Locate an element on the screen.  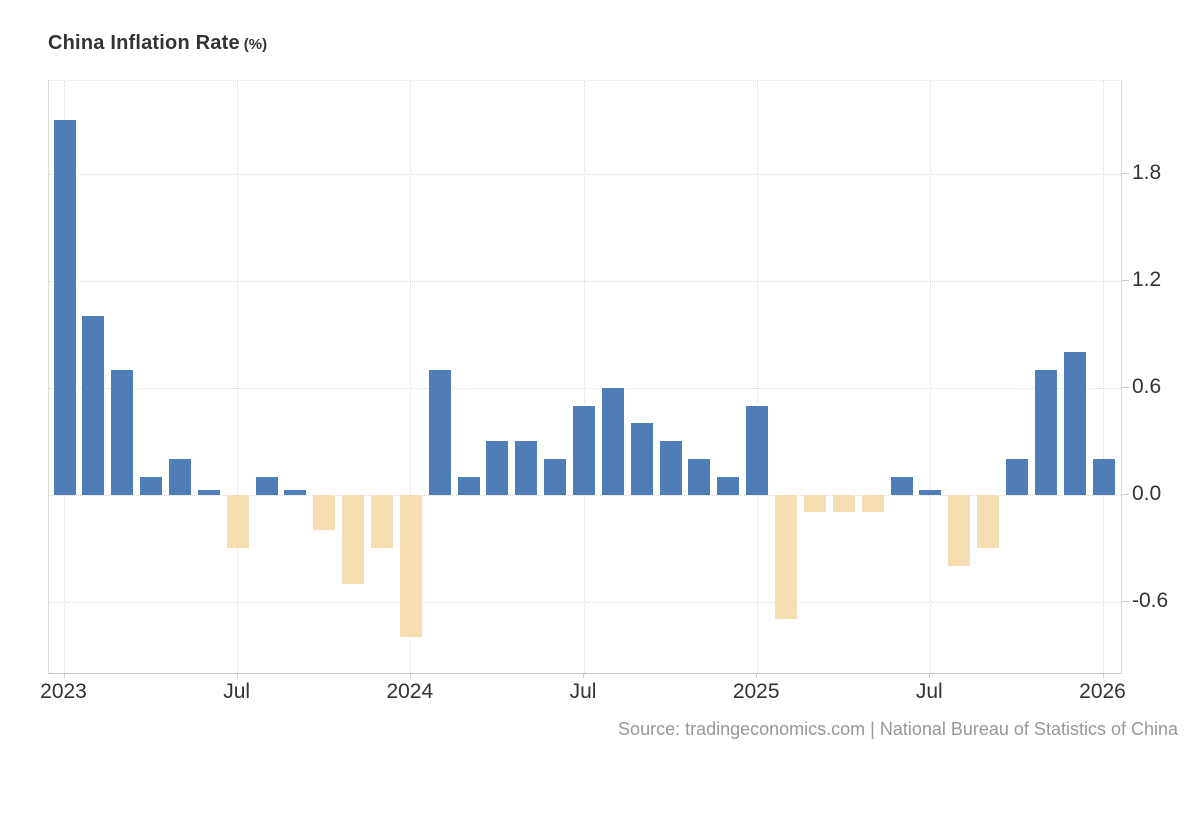
bar-oct-2025 is located at coordinates (1016, 477).